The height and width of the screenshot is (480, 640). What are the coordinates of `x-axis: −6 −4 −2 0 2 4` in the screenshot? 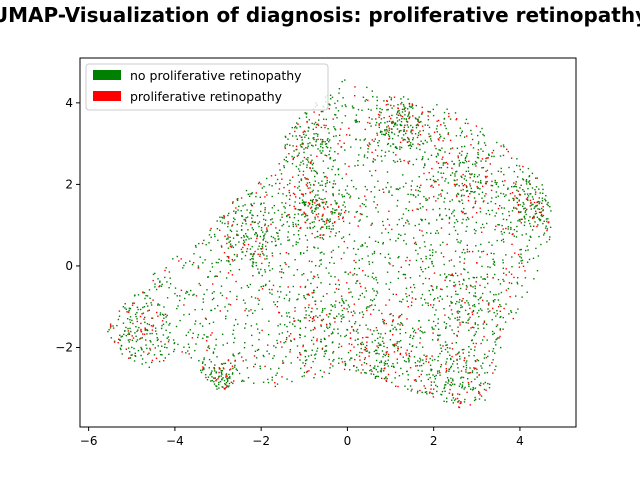 It's located at (302, 437).